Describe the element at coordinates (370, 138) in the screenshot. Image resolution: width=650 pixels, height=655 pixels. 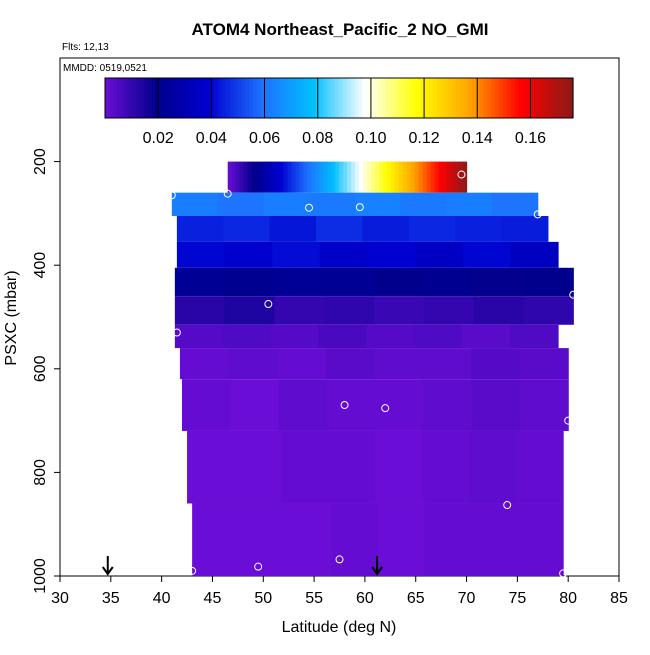
I see `colorbar-tick-label: 0.10` at that location.